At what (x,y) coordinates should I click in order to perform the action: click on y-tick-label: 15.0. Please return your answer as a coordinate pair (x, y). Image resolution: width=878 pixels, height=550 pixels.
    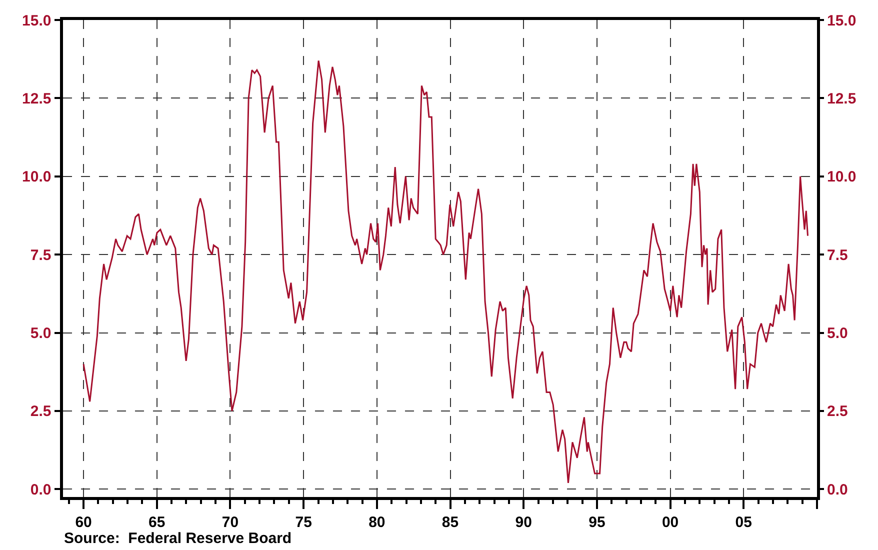
    Looking at the image, I should click on (37, 21).